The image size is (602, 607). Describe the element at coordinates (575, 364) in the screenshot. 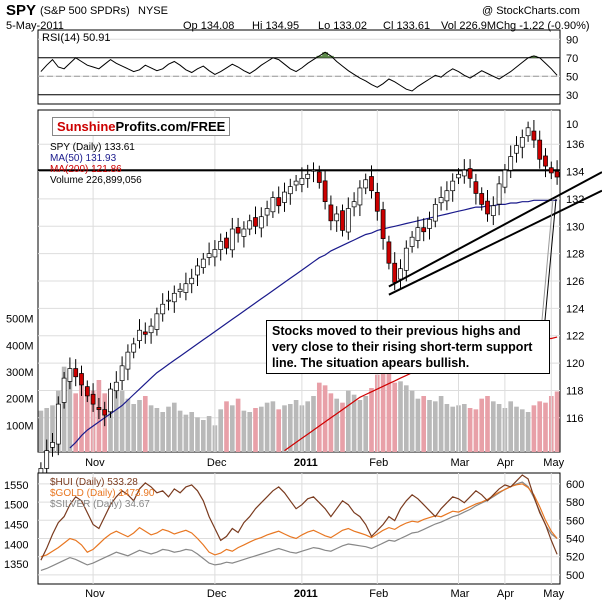

I see `price-tick-label: 120` at that location.